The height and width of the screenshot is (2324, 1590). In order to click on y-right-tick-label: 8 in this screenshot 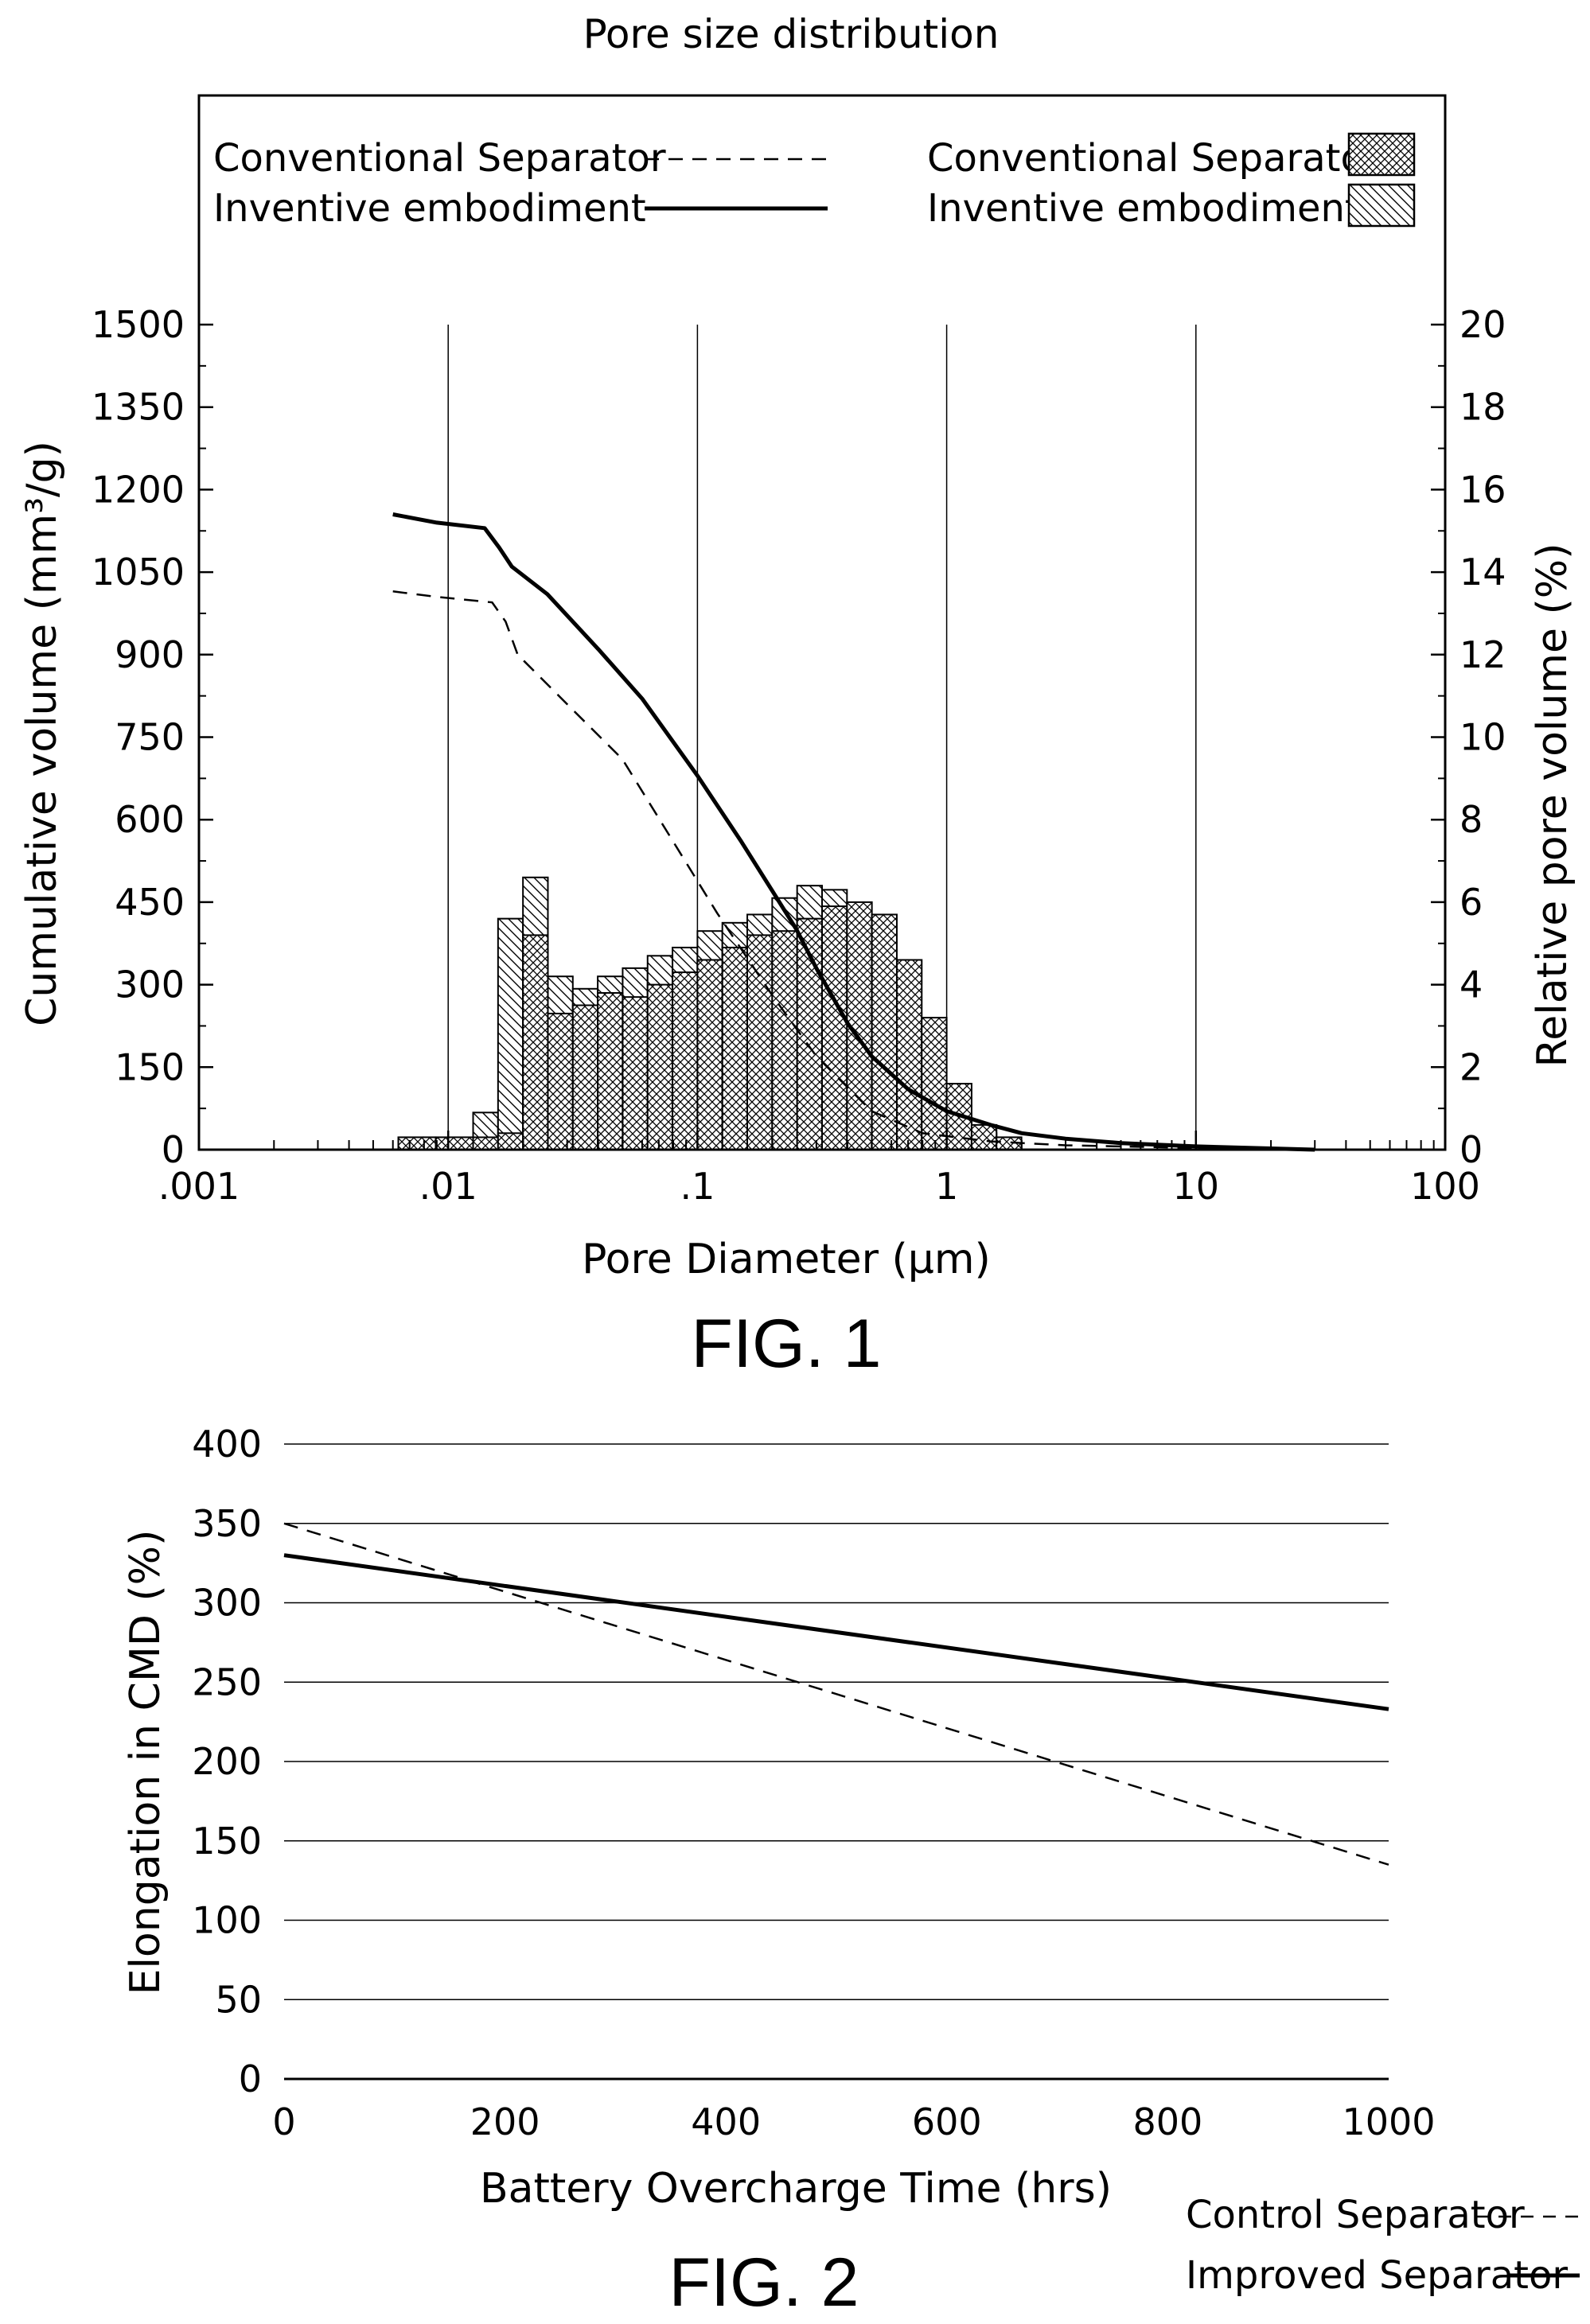, I will do `click(1471, 819)`.